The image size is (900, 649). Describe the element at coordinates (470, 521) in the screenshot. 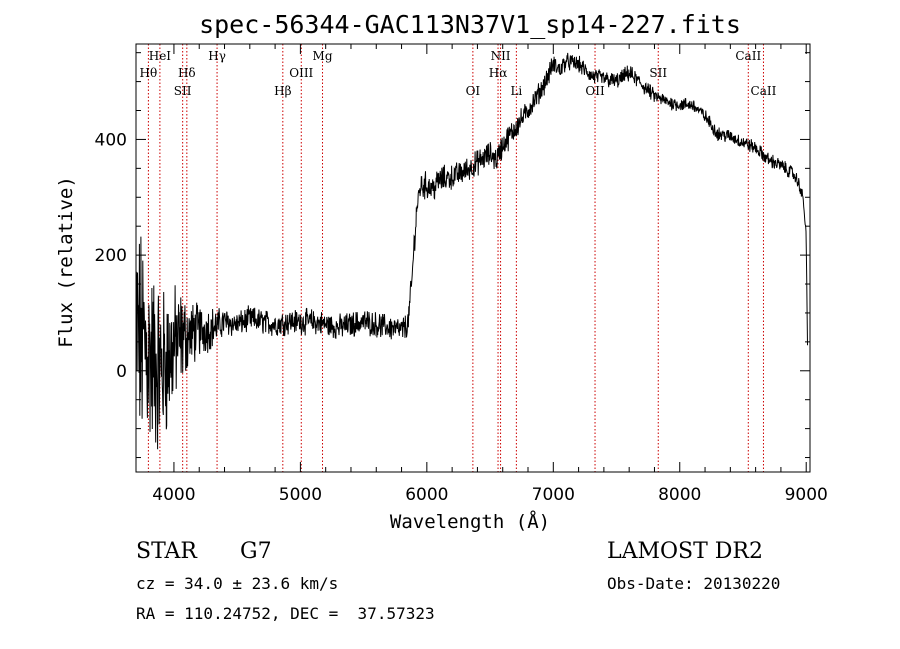

I see `x-axis-label: Wavelength (Å)` at that location.